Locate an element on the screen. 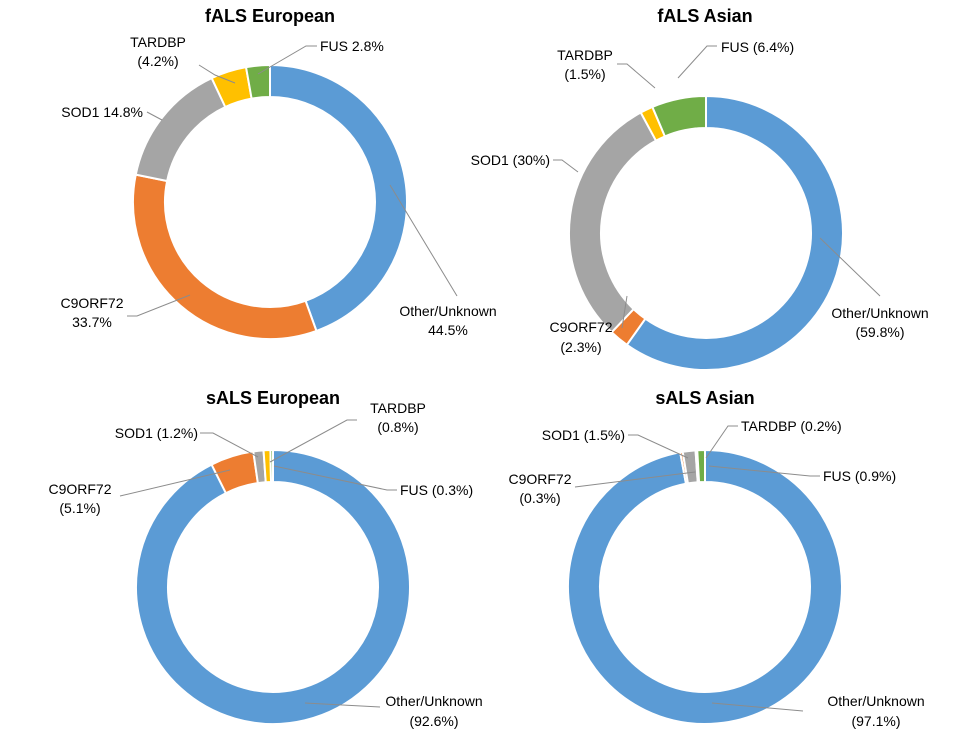  label-fus: FUS (0.3%) is located at coordinates (373, 481).